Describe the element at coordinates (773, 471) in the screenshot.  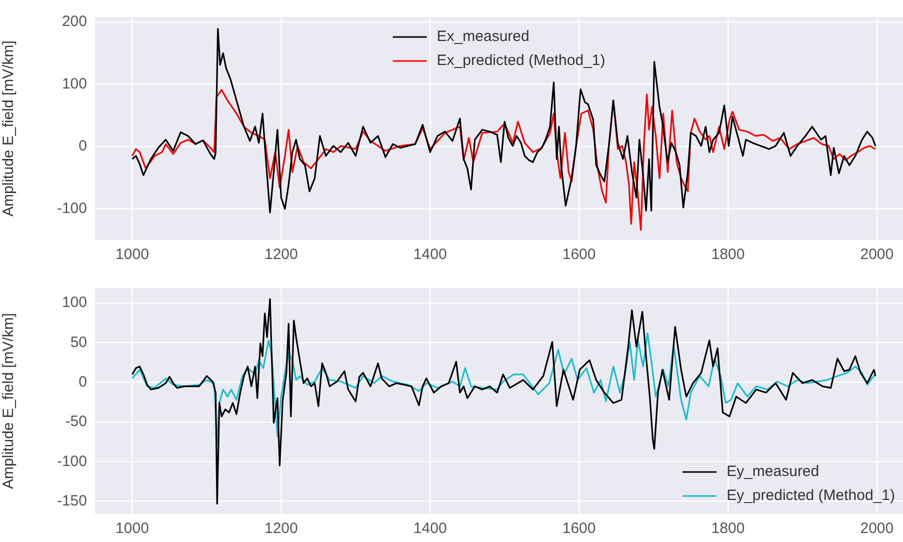
I see `legend-label: Ey_measured` at that location.